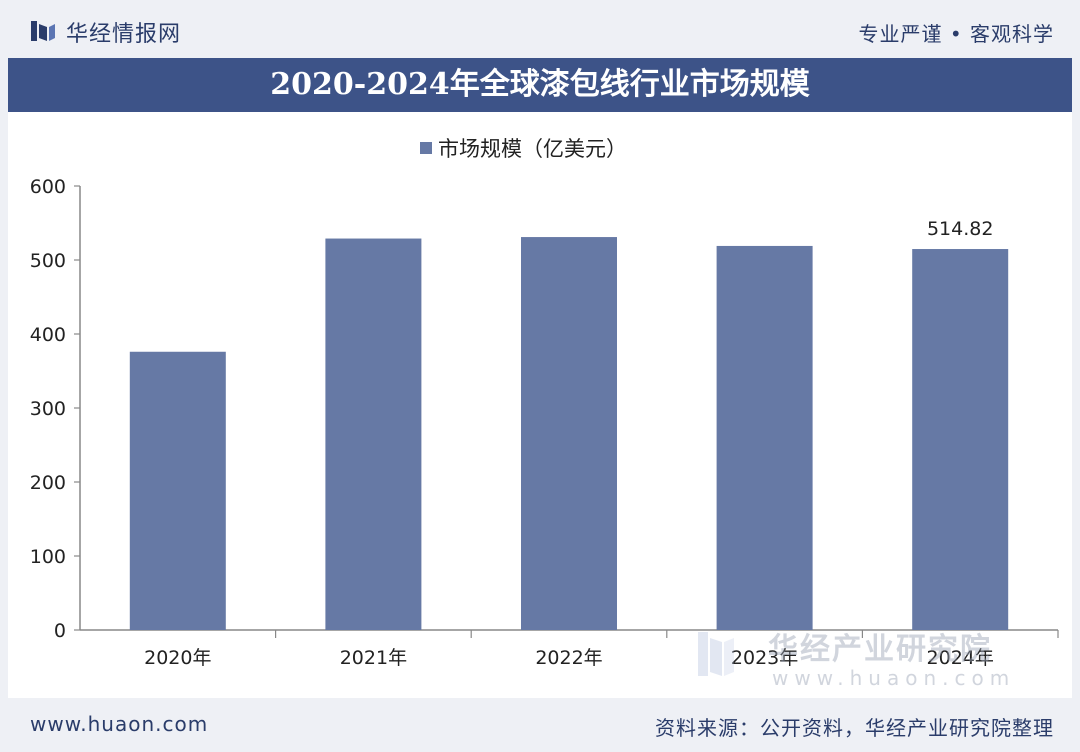 The image size is (1080, 752). Describe the element at coordinates (854, 728) in the screenshot. I see `source-note: 资料来源：公开资料，华经产业研究院整理` at that location.